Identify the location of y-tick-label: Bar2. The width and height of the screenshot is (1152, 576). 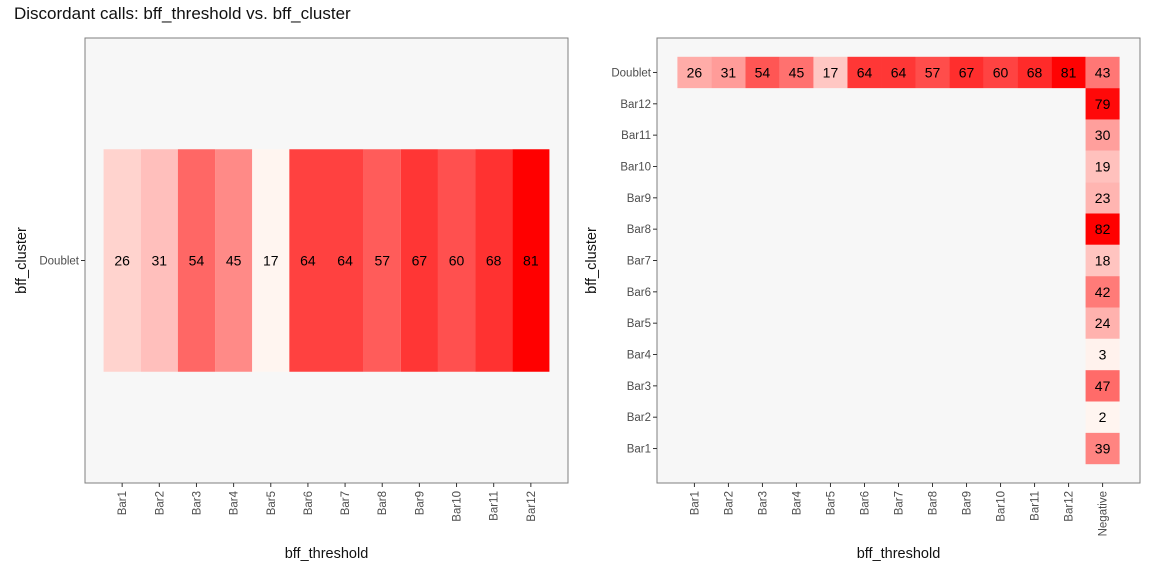
(639, 418).